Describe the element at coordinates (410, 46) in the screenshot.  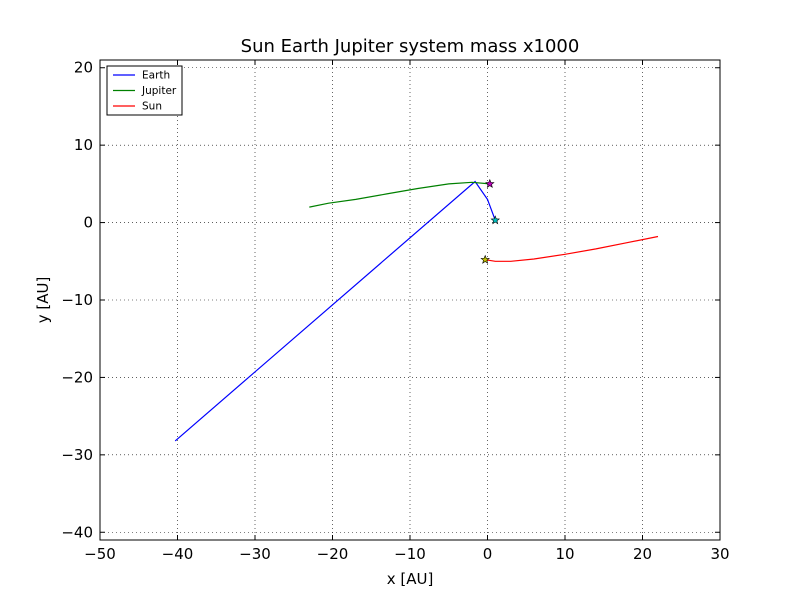
I see `chart-title: Sun Earth Jupiter system mass x1000` at that location.